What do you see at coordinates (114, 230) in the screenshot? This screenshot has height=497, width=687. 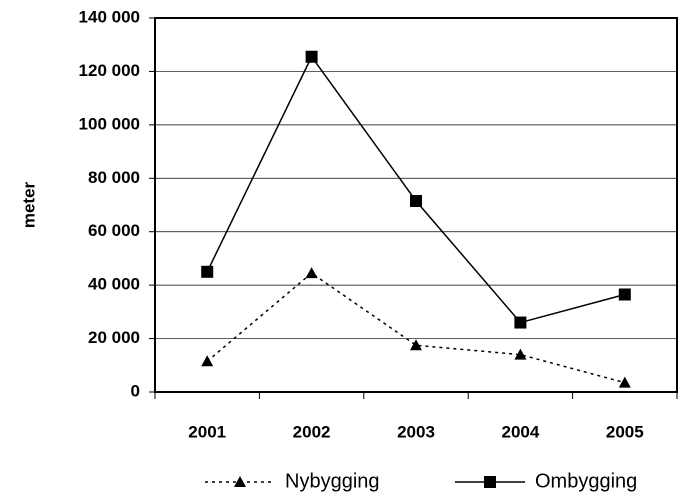 I see `y-tick-label: 60 000` at bounding box center [114, 230].